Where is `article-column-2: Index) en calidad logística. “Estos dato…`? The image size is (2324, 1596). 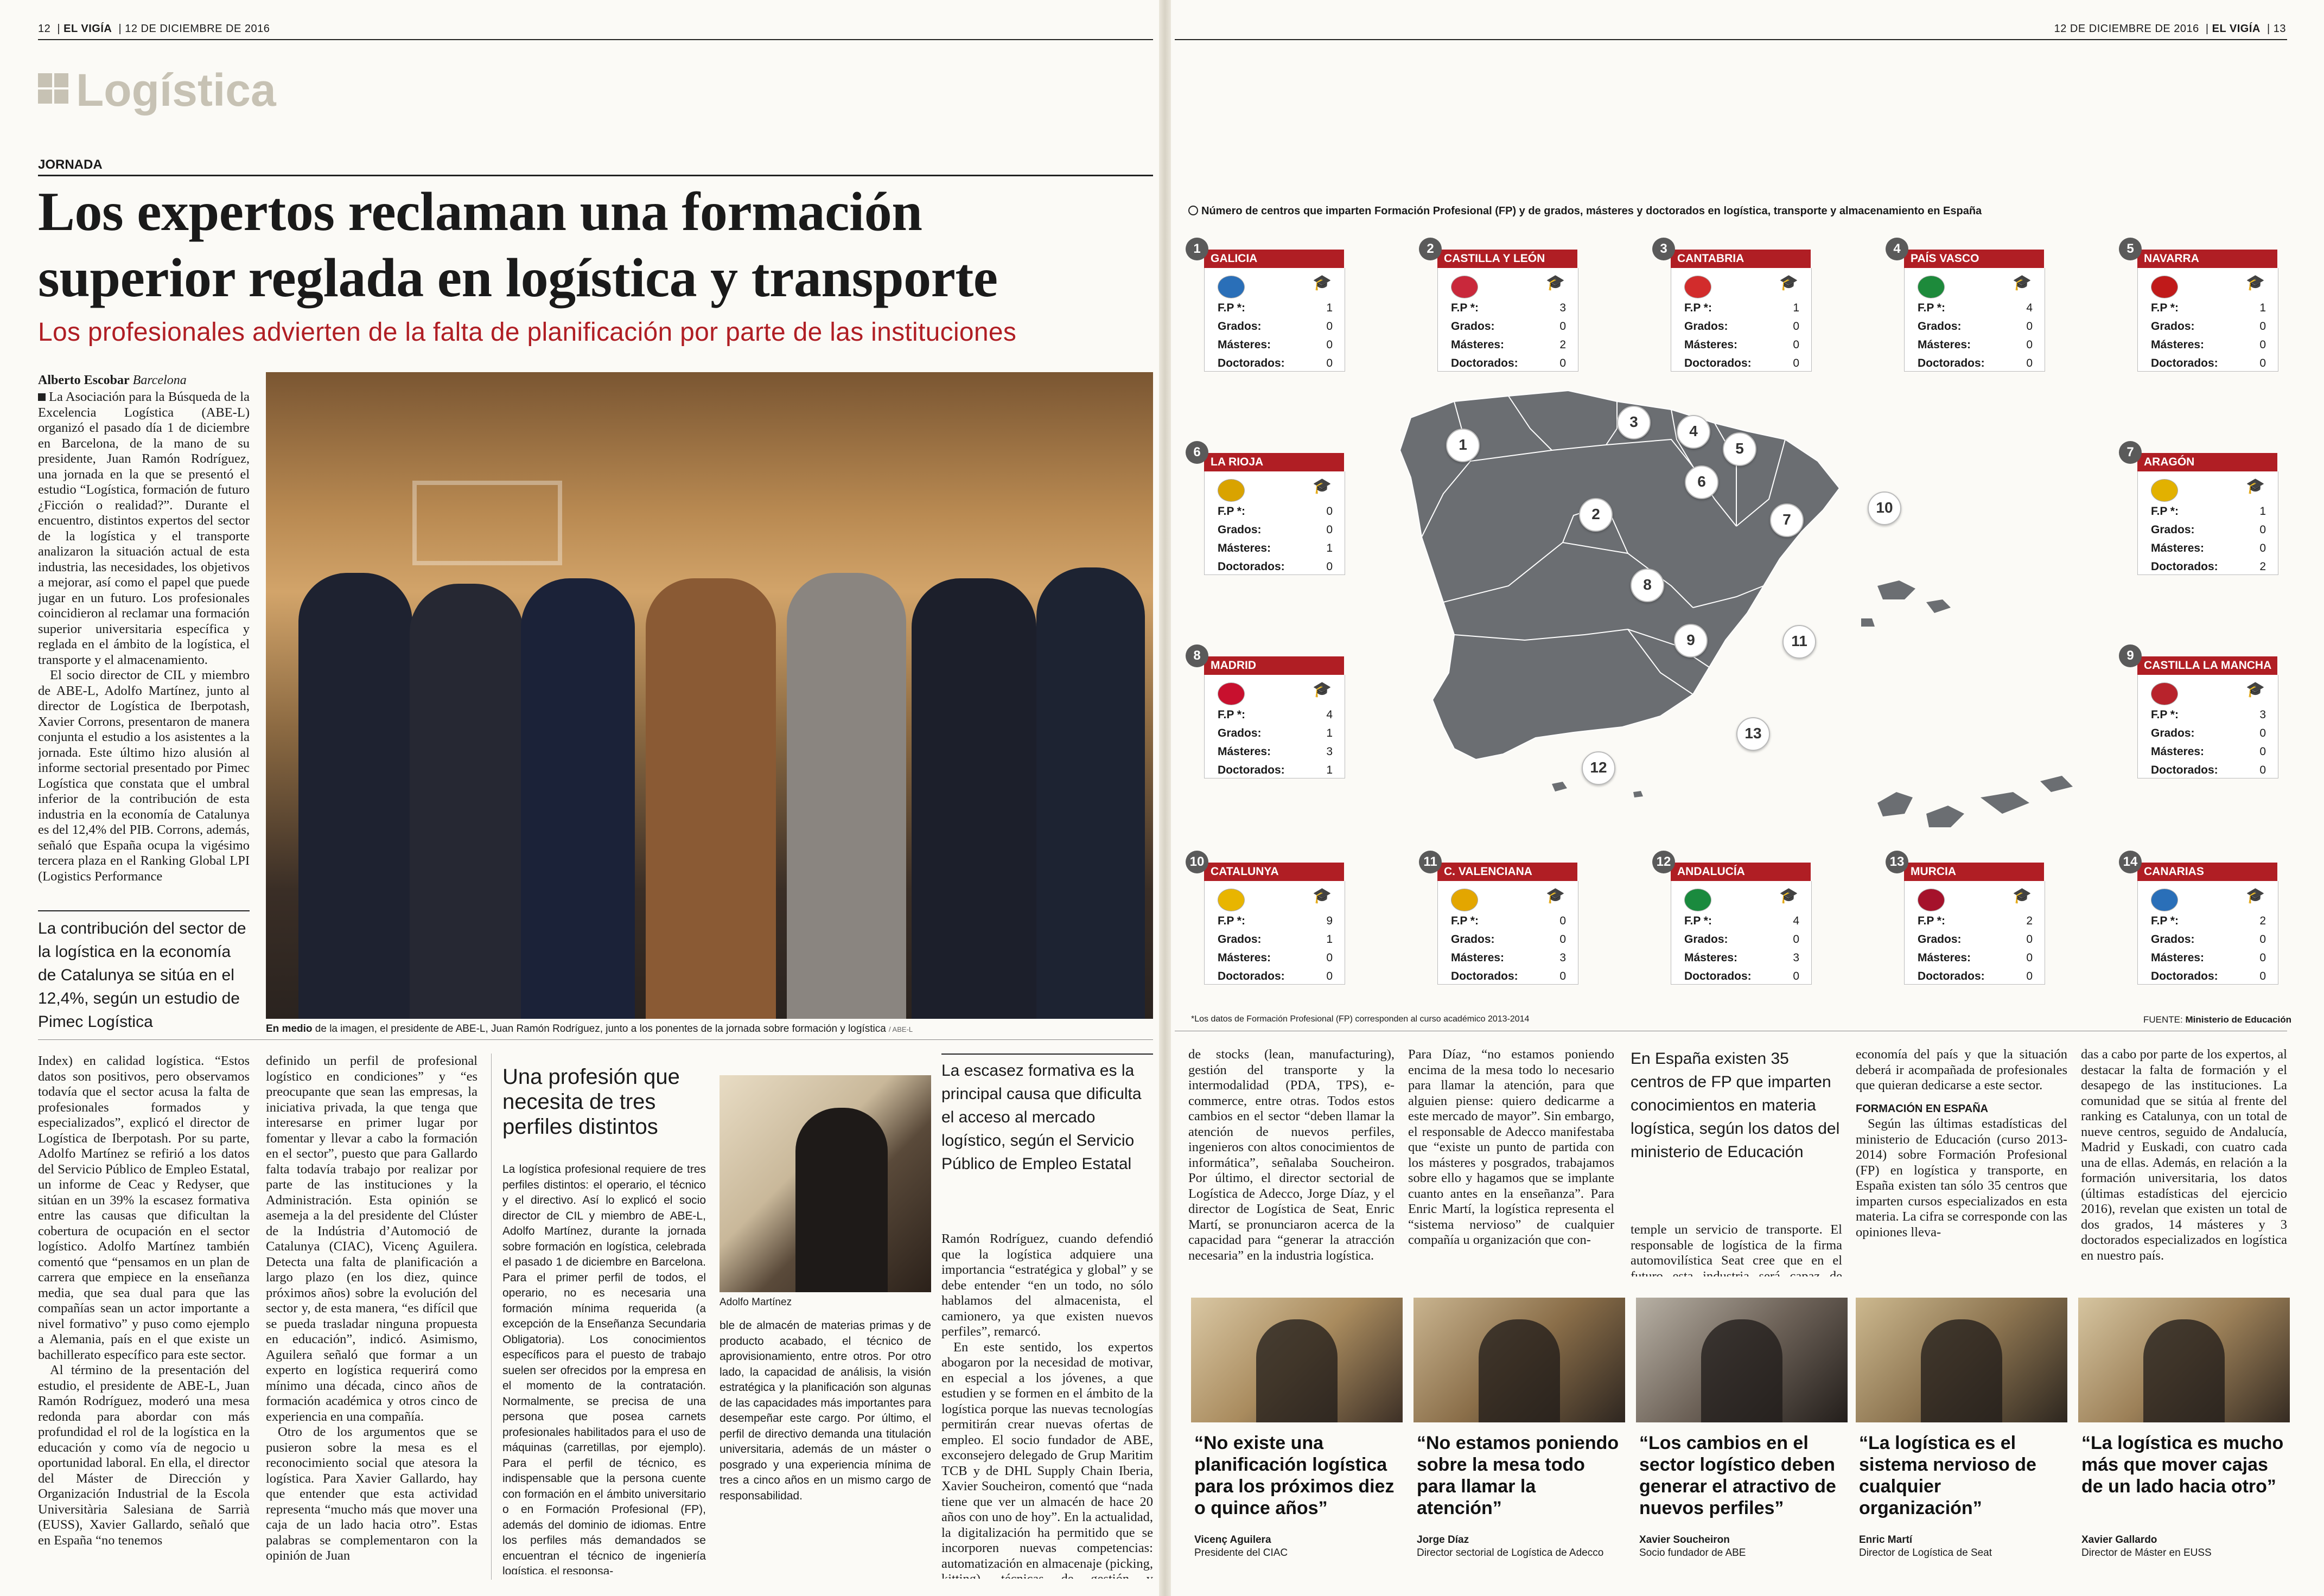 article-column-2: Index) en calidad logística. “Estos dato… is located at coordinates (144, 1317).